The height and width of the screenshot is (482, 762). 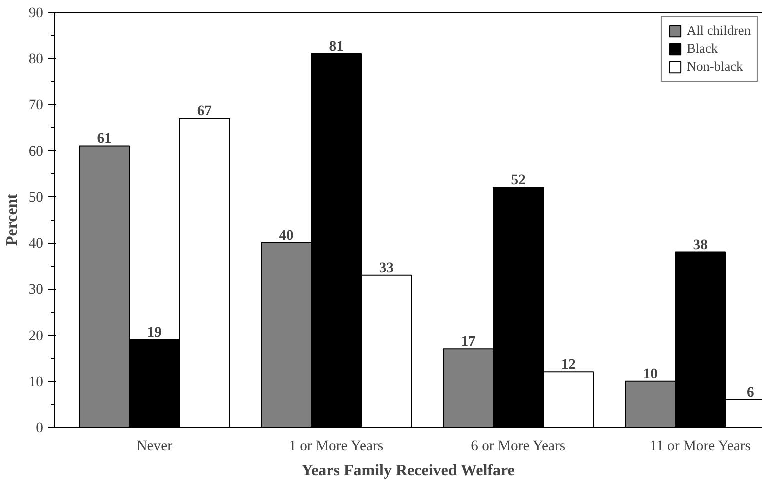 I want to click on y-tick-label: 0, so click(x=40, y=428).